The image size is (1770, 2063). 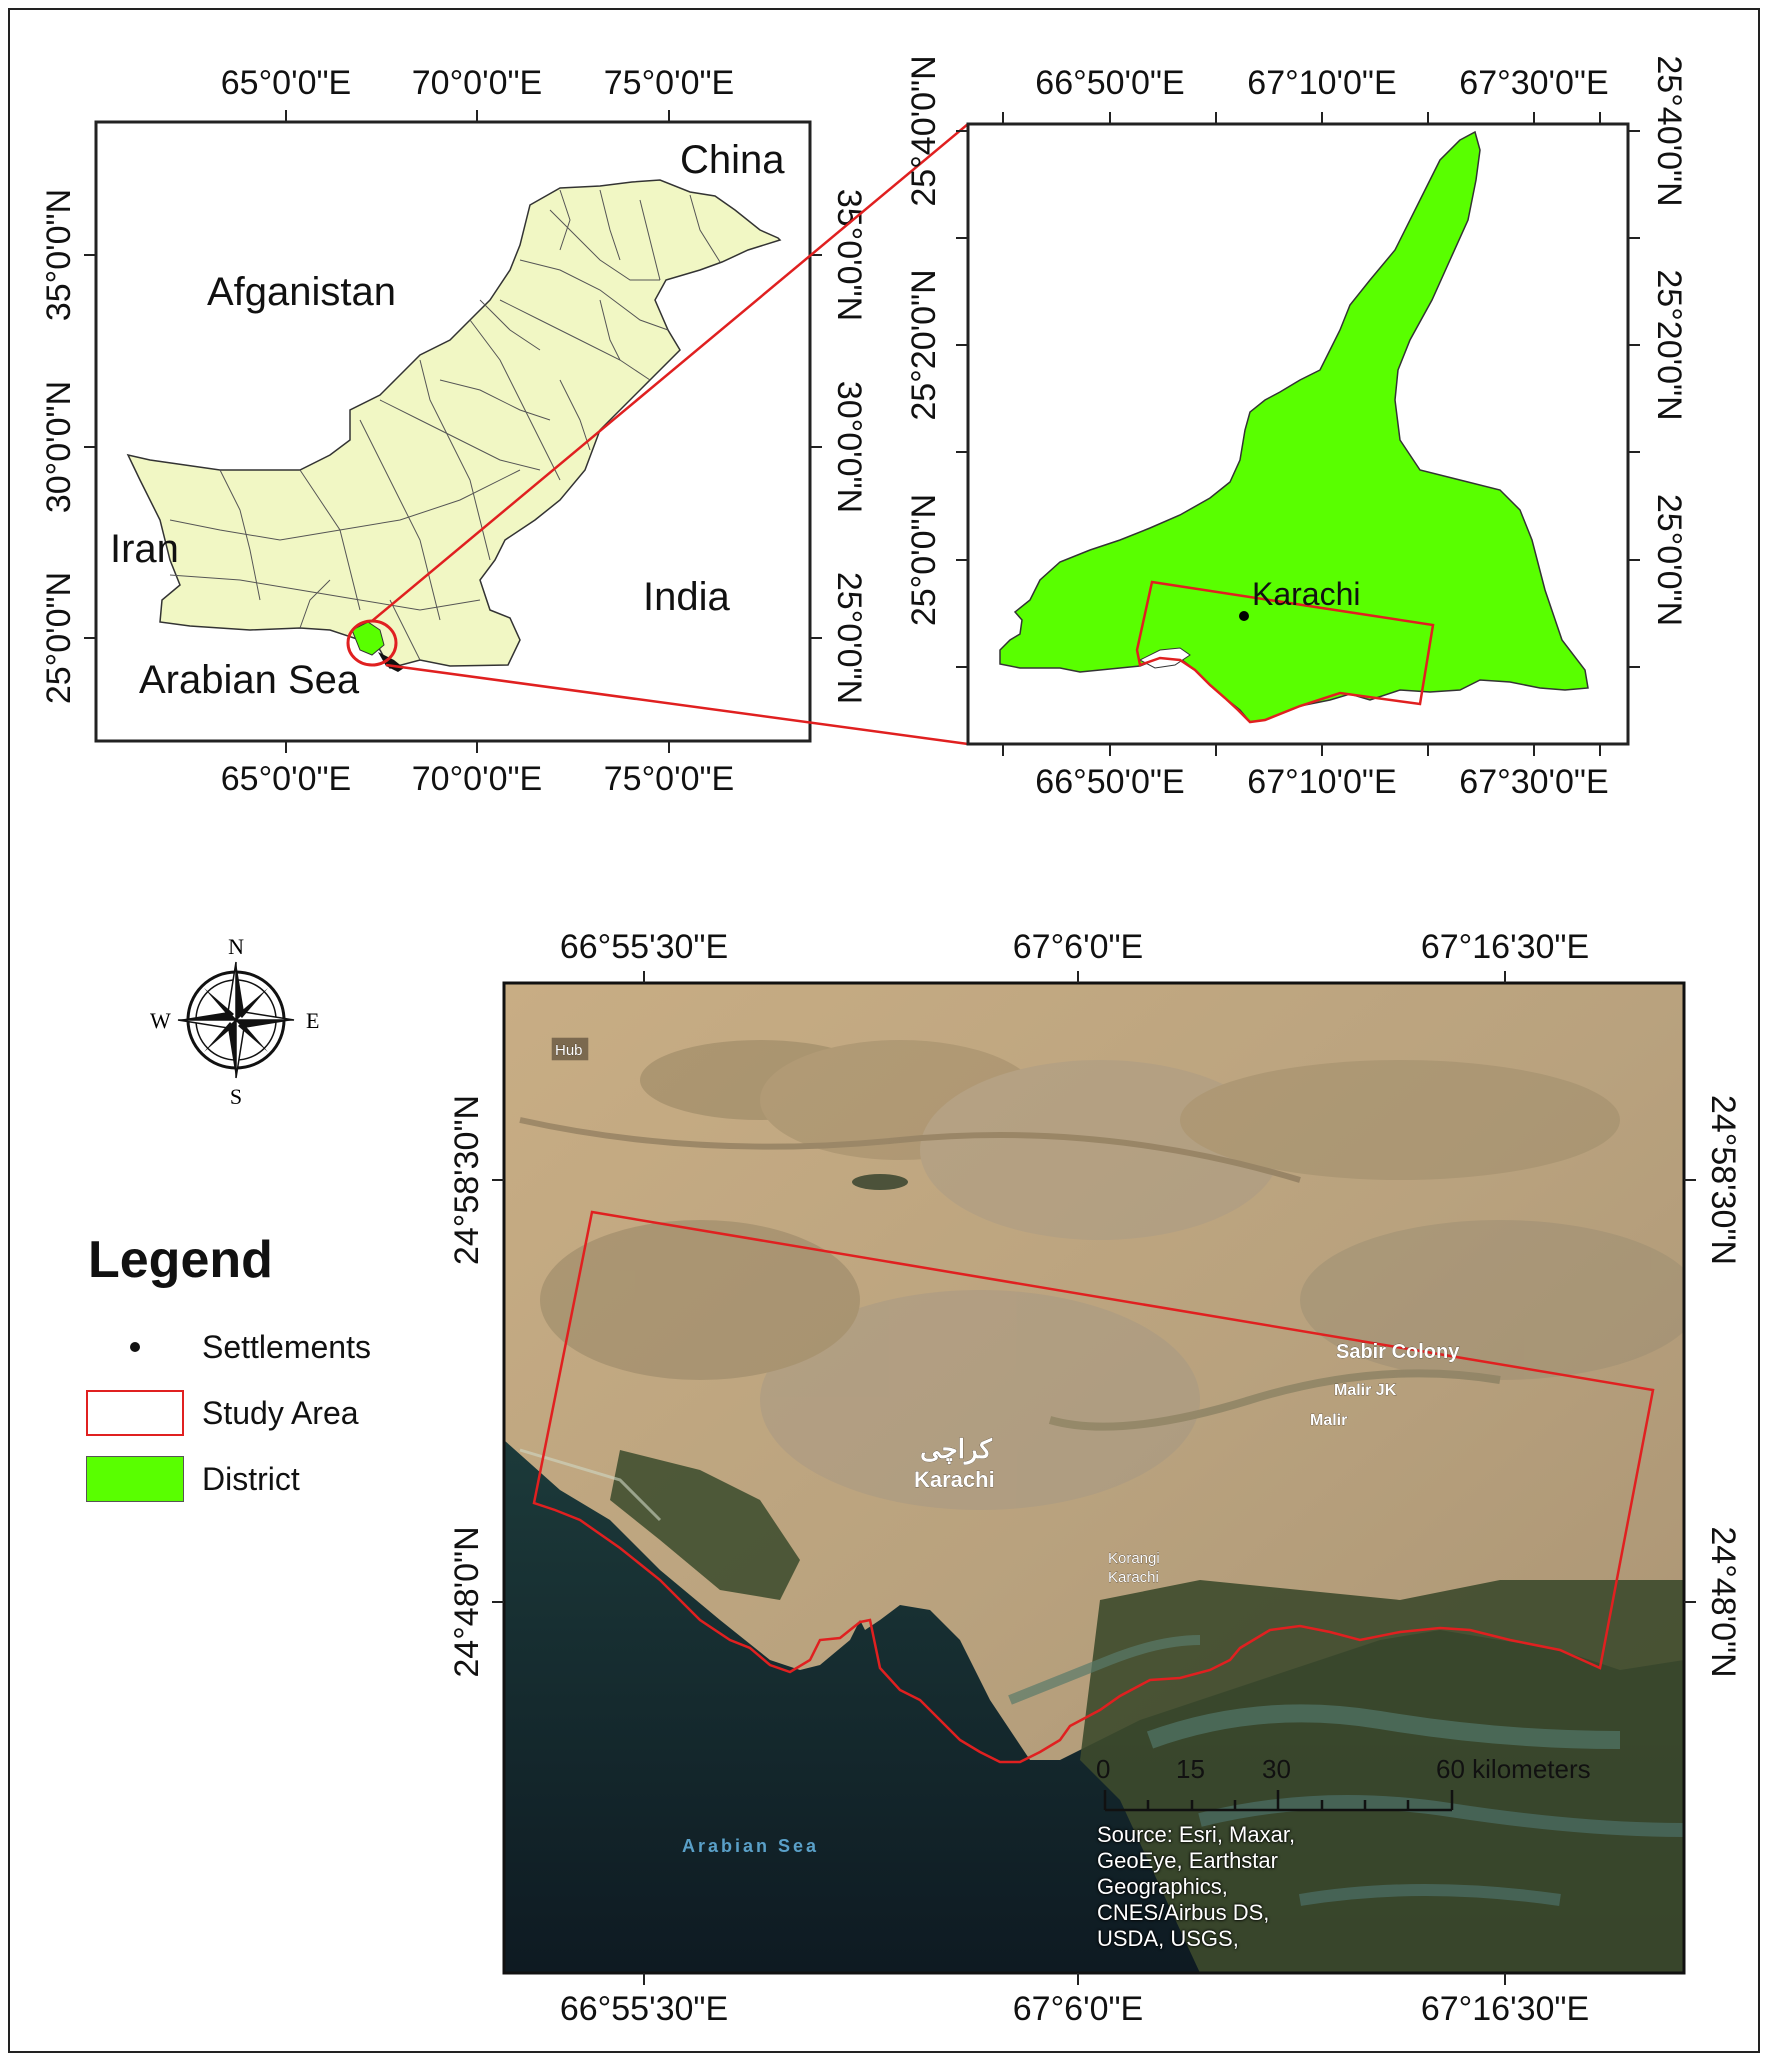 What do you see at coordinates (135, 1479) in the screenshot?
I see `green-fill-rect-icon` at bounding box center [135, 1479].